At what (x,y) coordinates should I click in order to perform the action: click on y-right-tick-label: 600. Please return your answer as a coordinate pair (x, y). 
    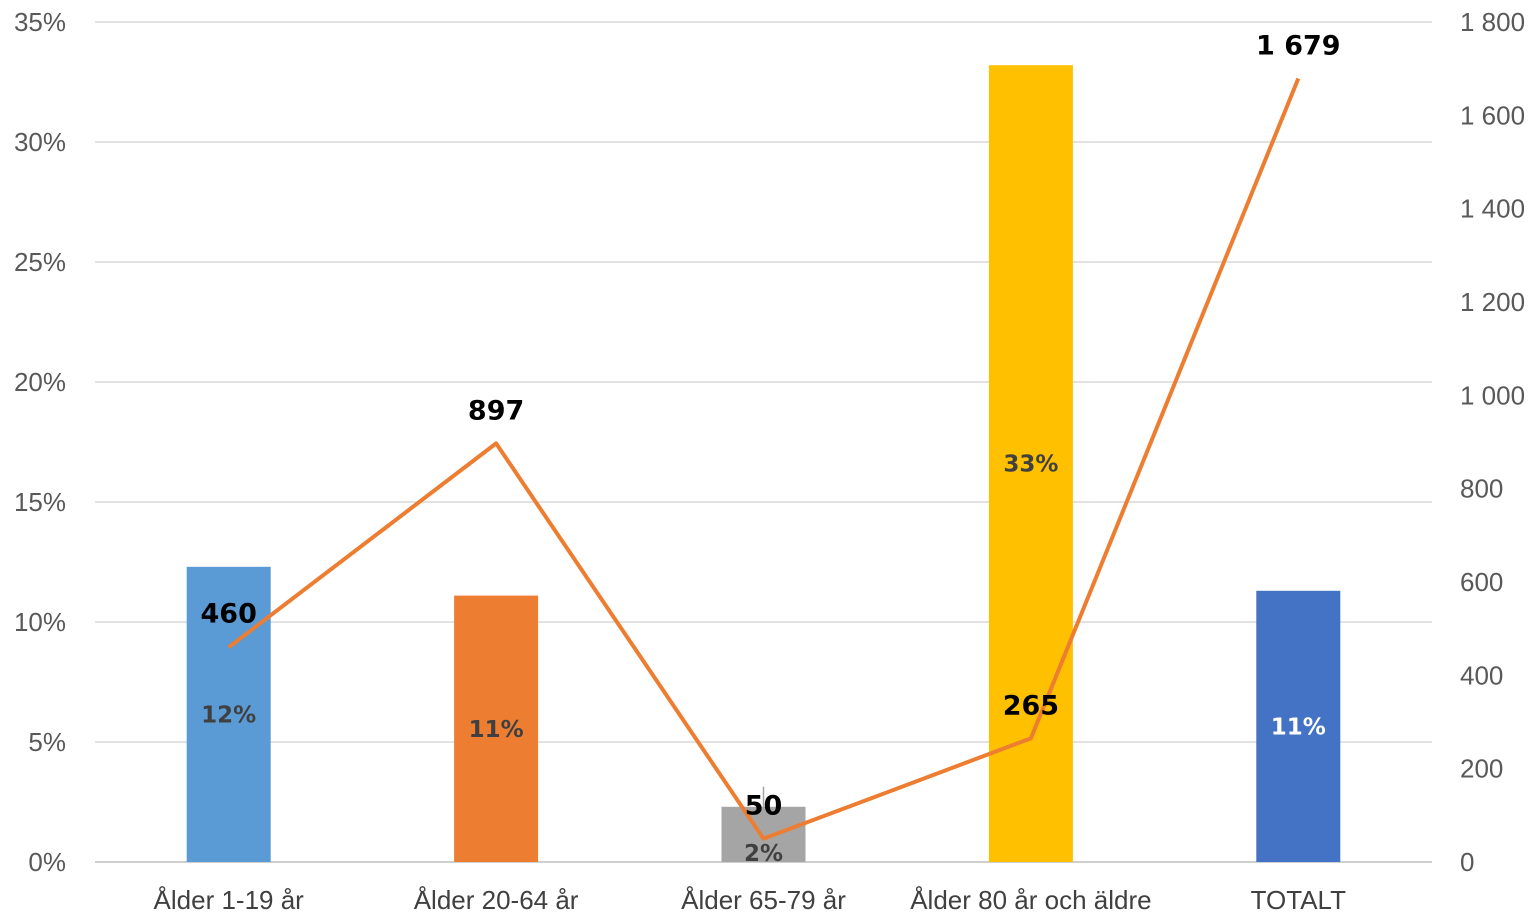
    Looking at the image, I should click on (1481, 582).